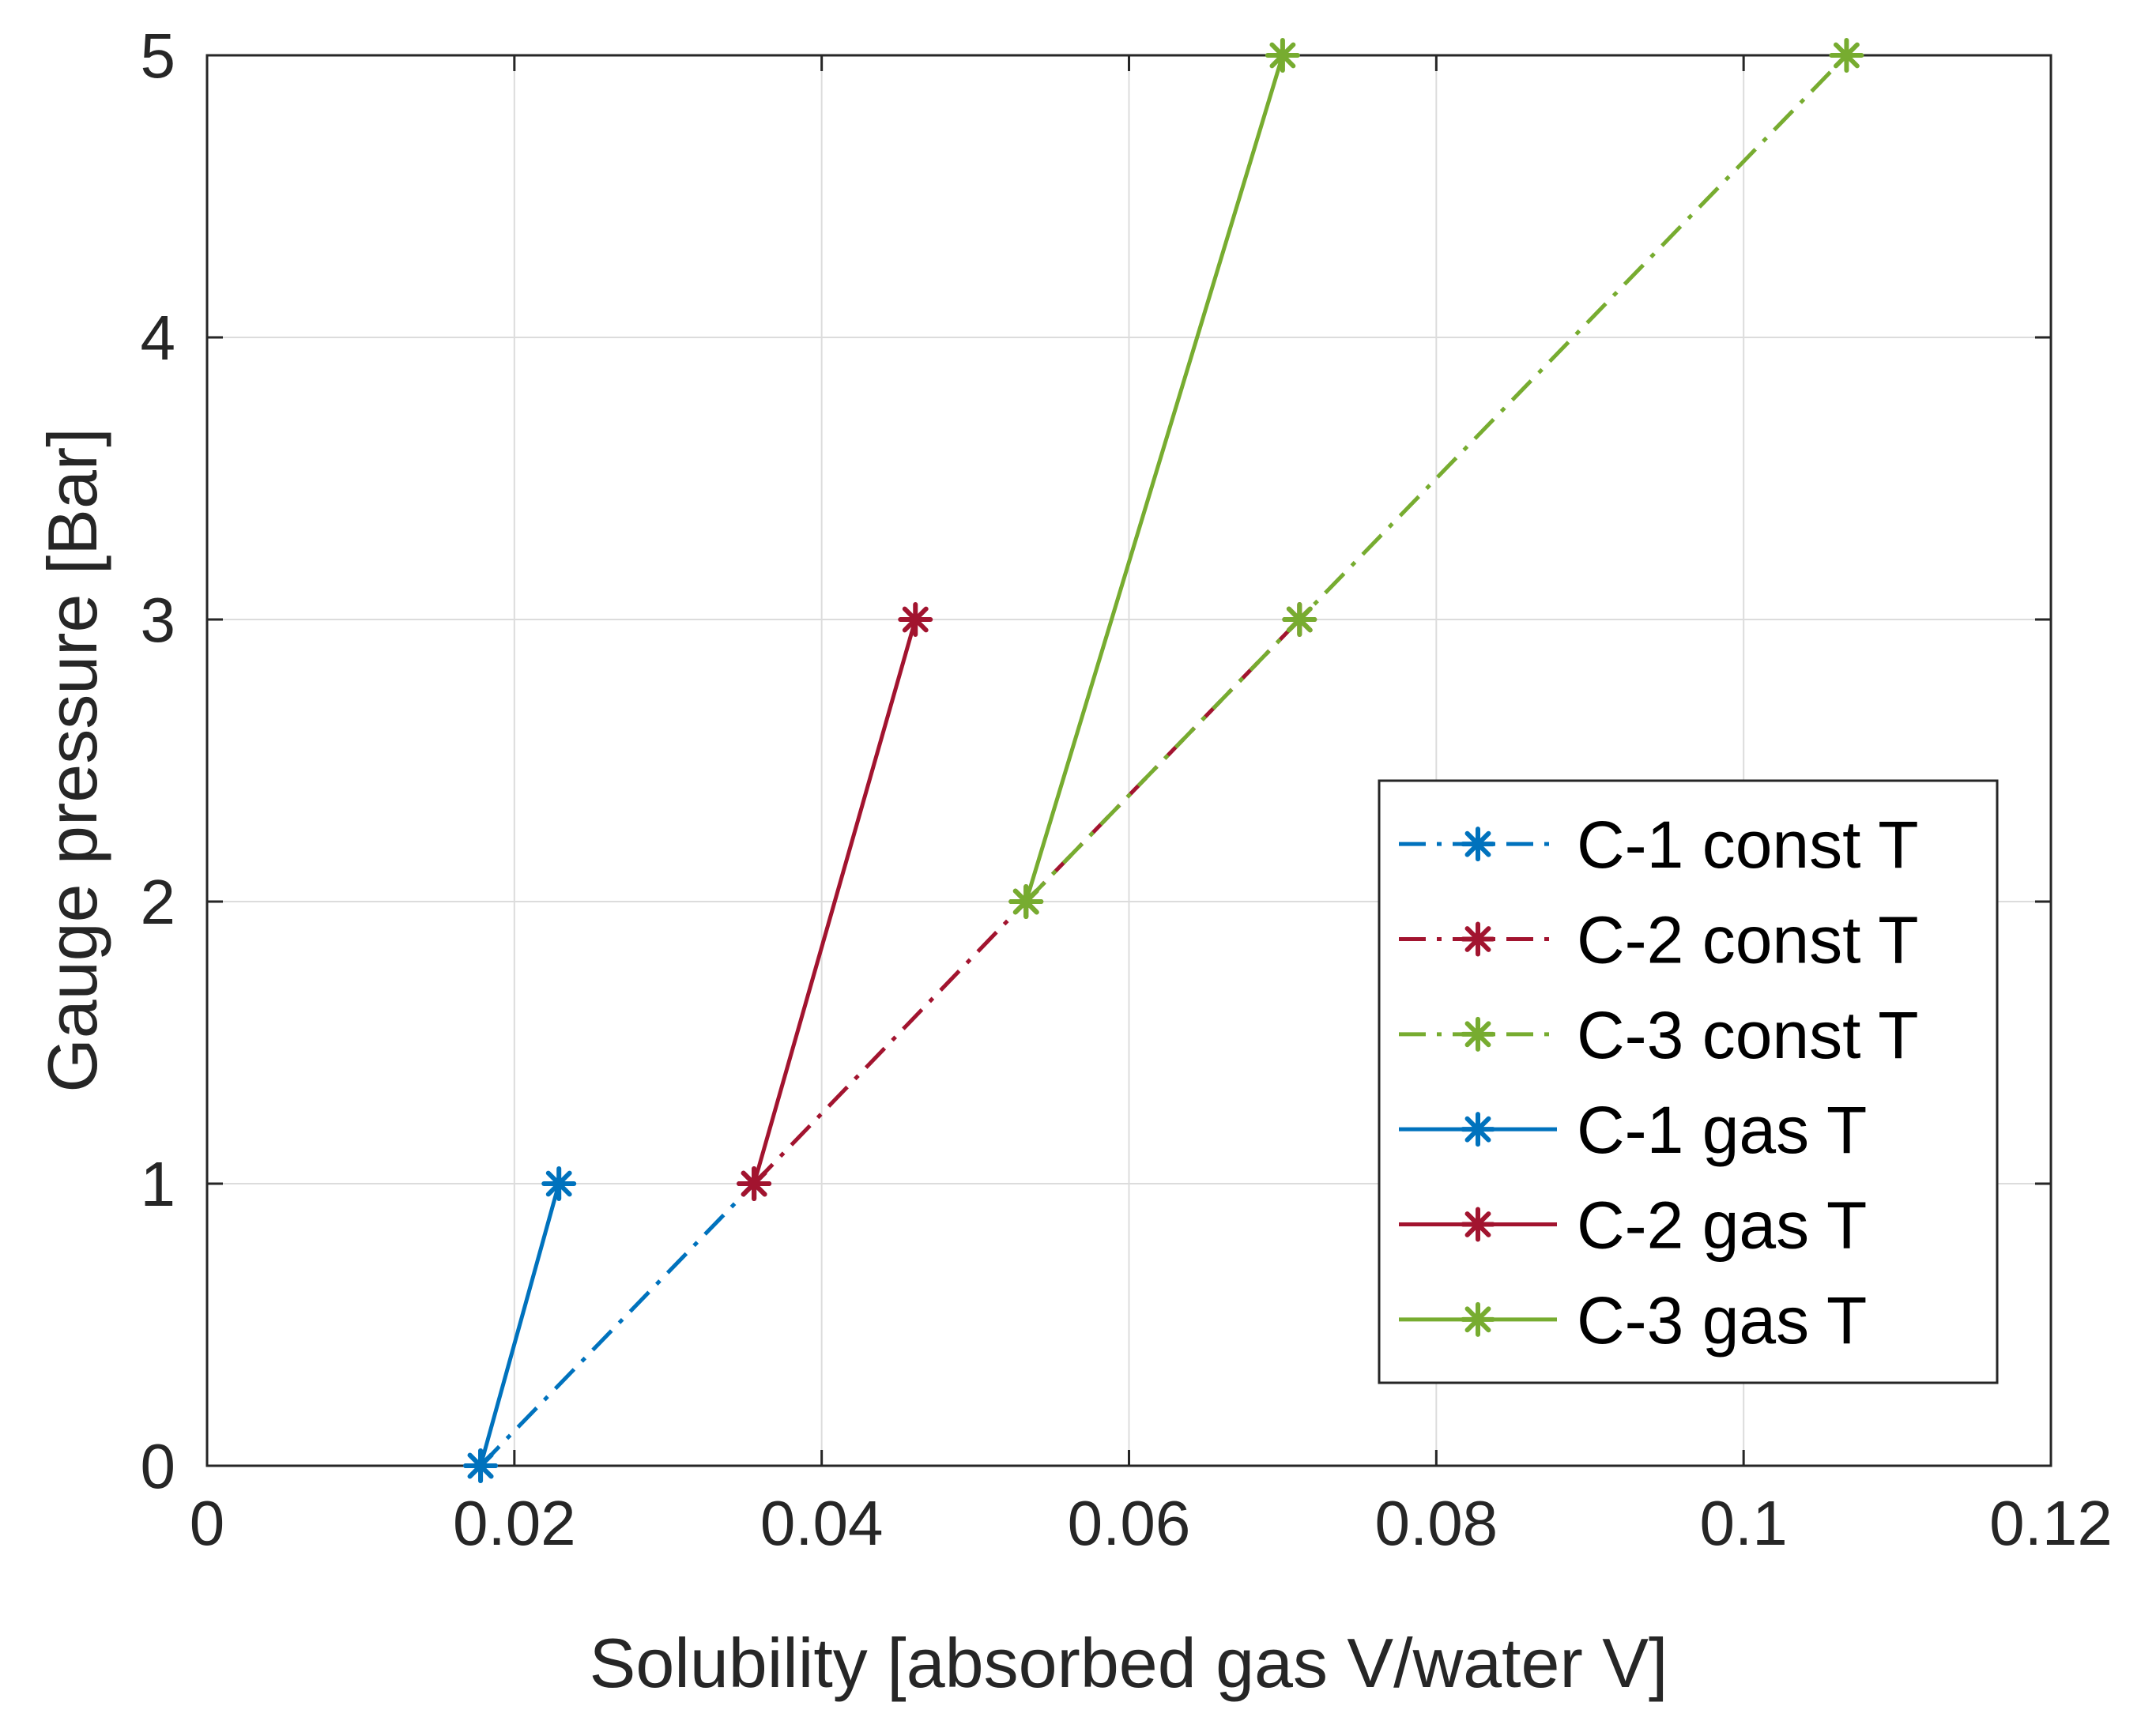  I want to click on legend-item: C-2 gas T, so click(1633, 1225).